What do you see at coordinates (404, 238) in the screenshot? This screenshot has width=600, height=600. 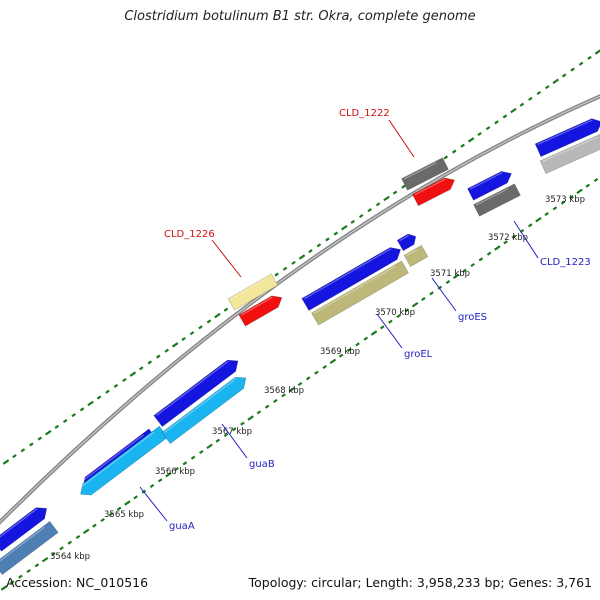 I see `gene-arrow-groes-shine` at bounding box center [404, 238].